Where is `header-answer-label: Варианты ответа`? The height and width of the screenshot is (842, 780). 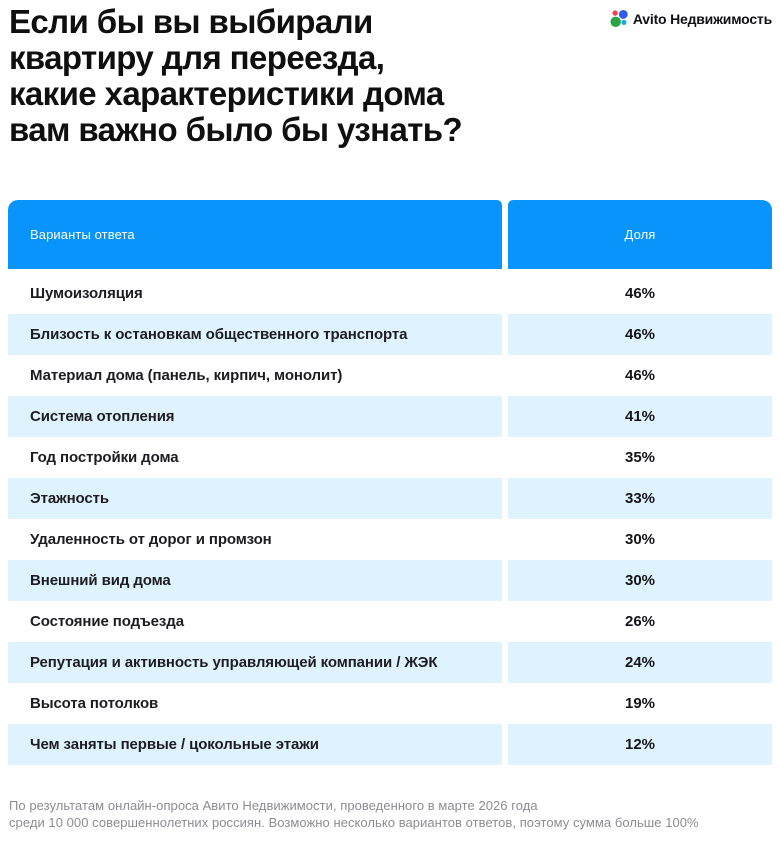
header-answer-label: Варианты ответа is located at coordinates (82, 234).